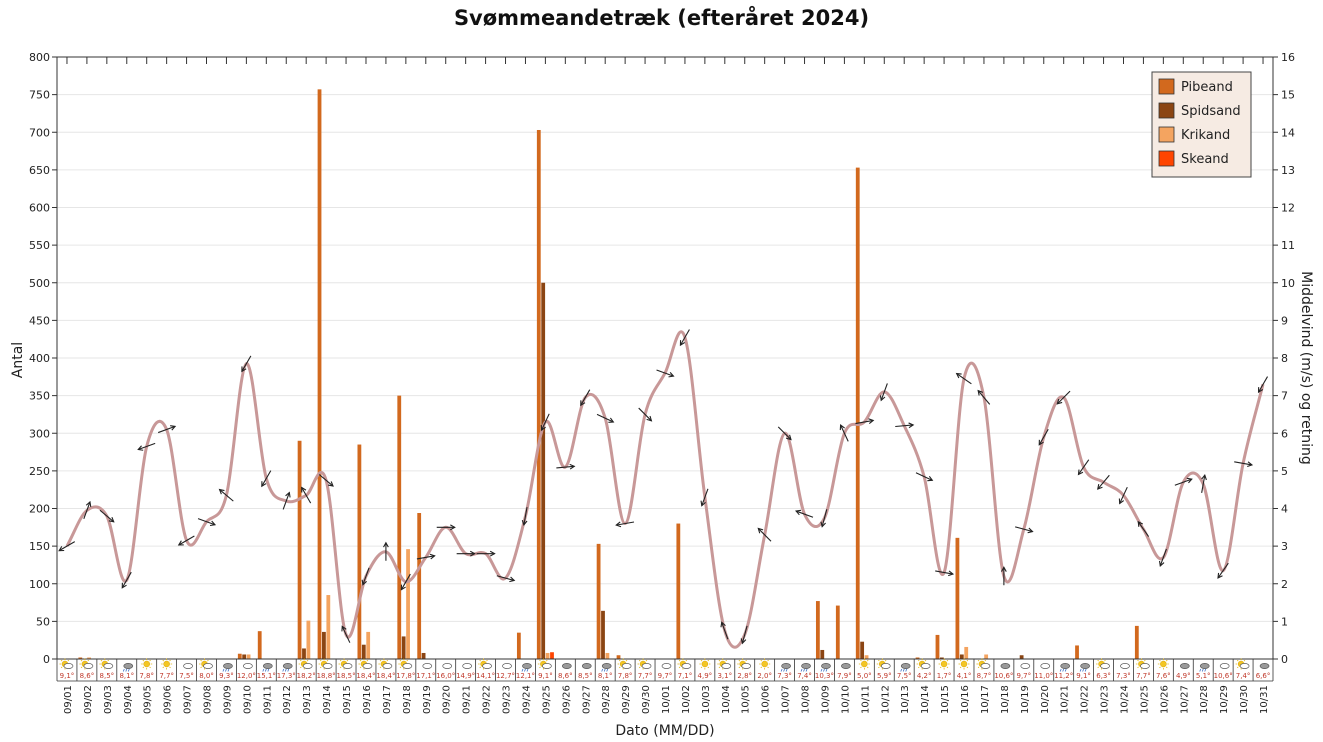 Image resolution: width=1323 pixels, height=742 pixels. What do you see at coordinates (46, 659) in the screenshot?
I see `y-tick-label: 0` at bounding box center [46, 659].